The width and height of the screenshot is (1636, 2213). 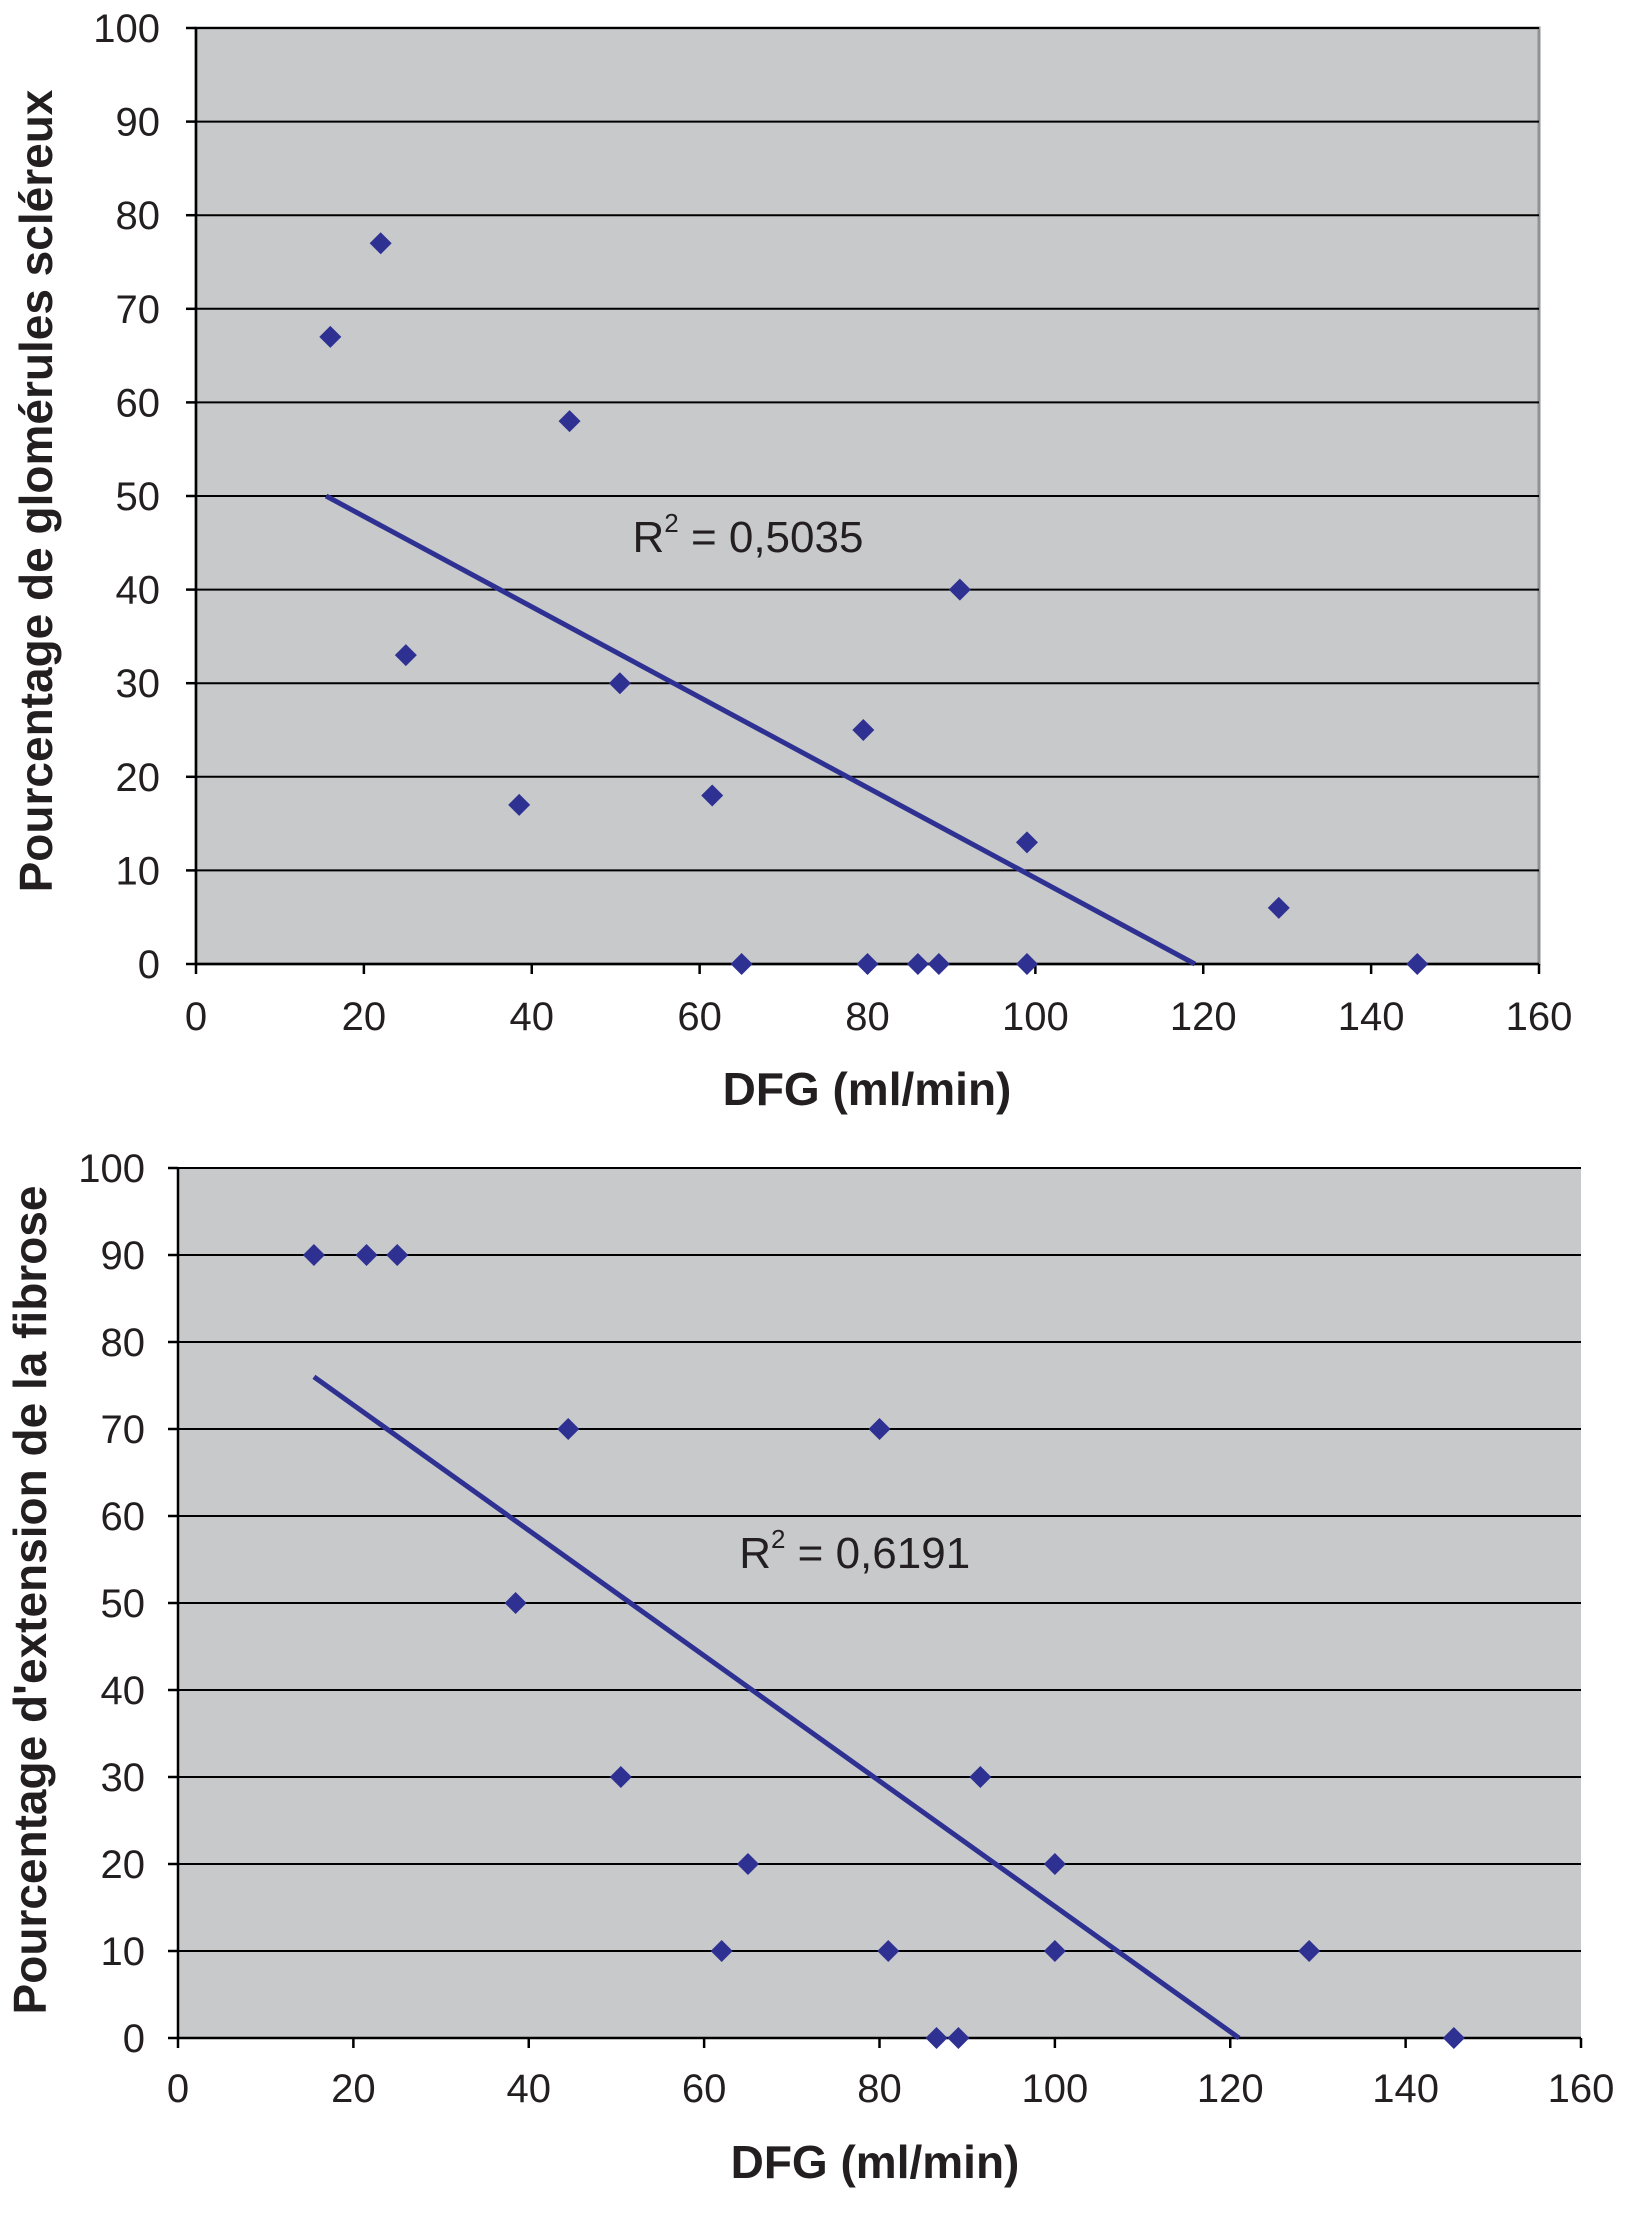 What do you see at coordinates (30, 1600) in the screenshot?
I see `y-axis-title: Pourcentage d'extension de la fibrose` at bounding box center [30, 1600].